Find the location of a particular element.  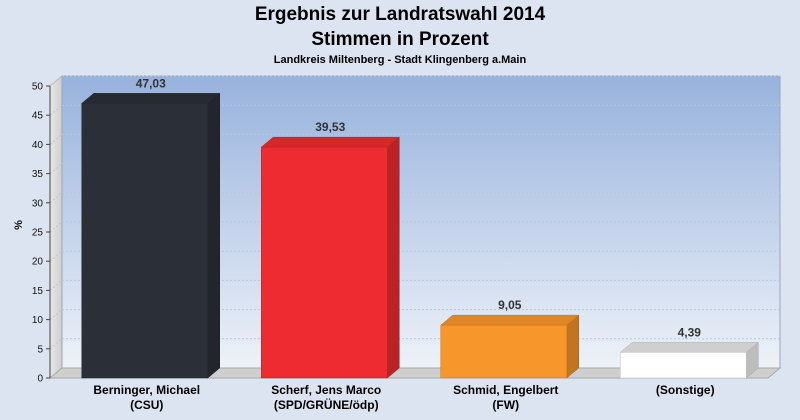

chart-title: Ergebnis zur Landratswahl 2014 is located at coordinates (400, 14).